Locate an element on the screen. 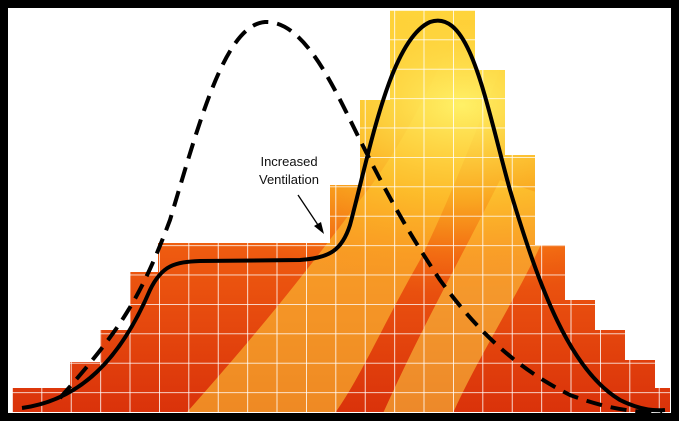 The image size is (679, 421). arrow-head is located at coordinates (319, 228).